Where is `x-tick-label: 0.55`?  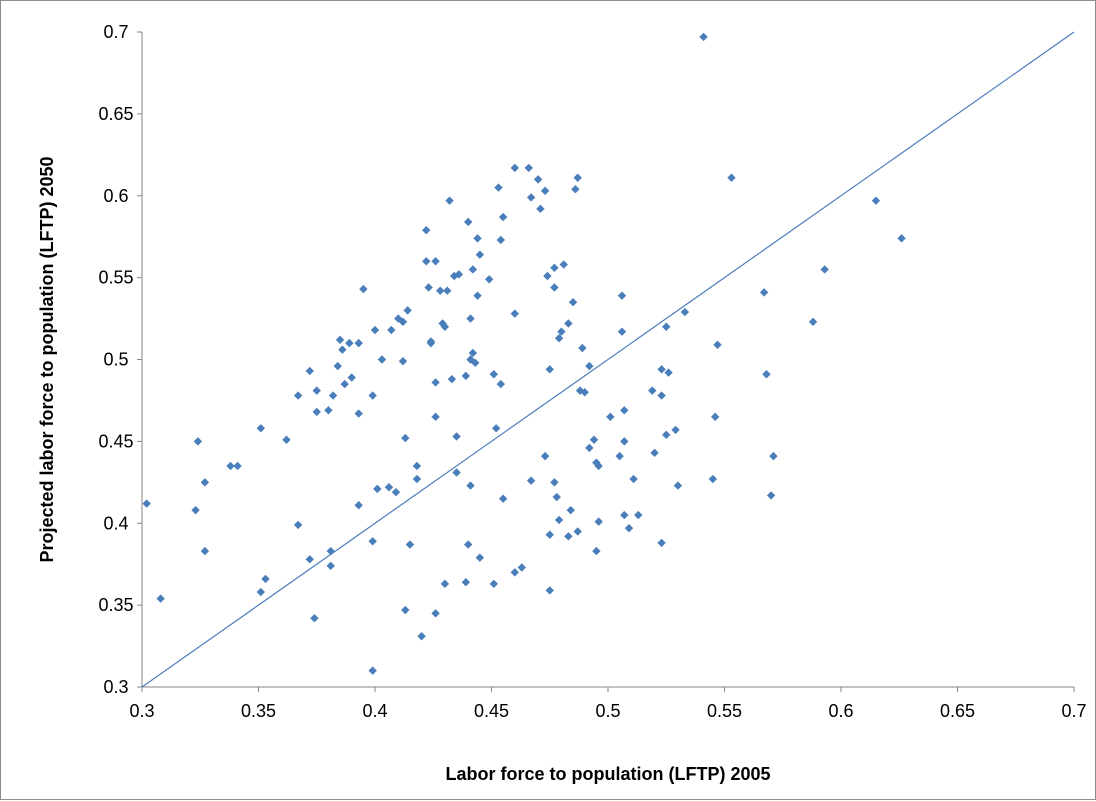
x-tick-label: 0.55 is located at coordinates (724, 711).